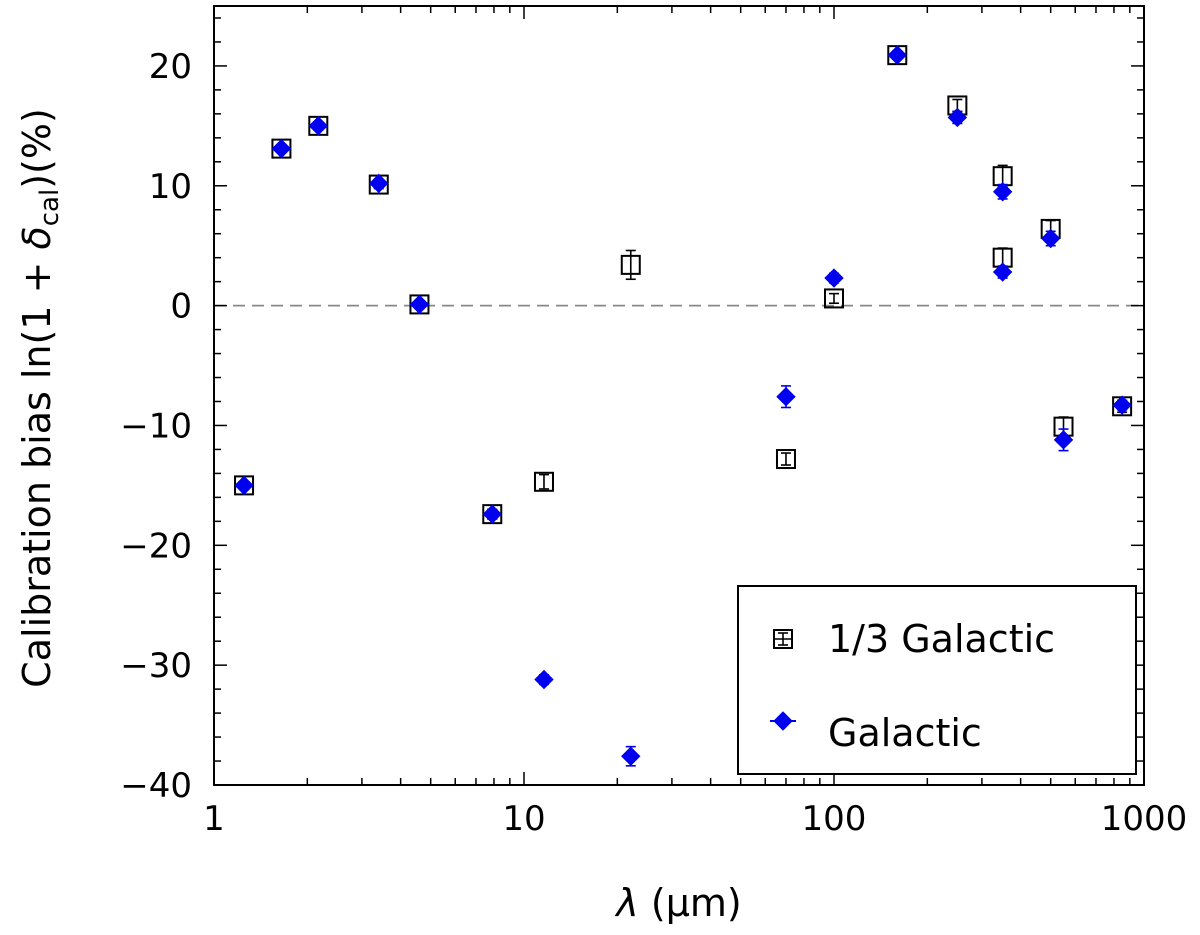 This screenshot has width=1200, height=935. I want to click on y-tick-label: −40, so click(156, 786).